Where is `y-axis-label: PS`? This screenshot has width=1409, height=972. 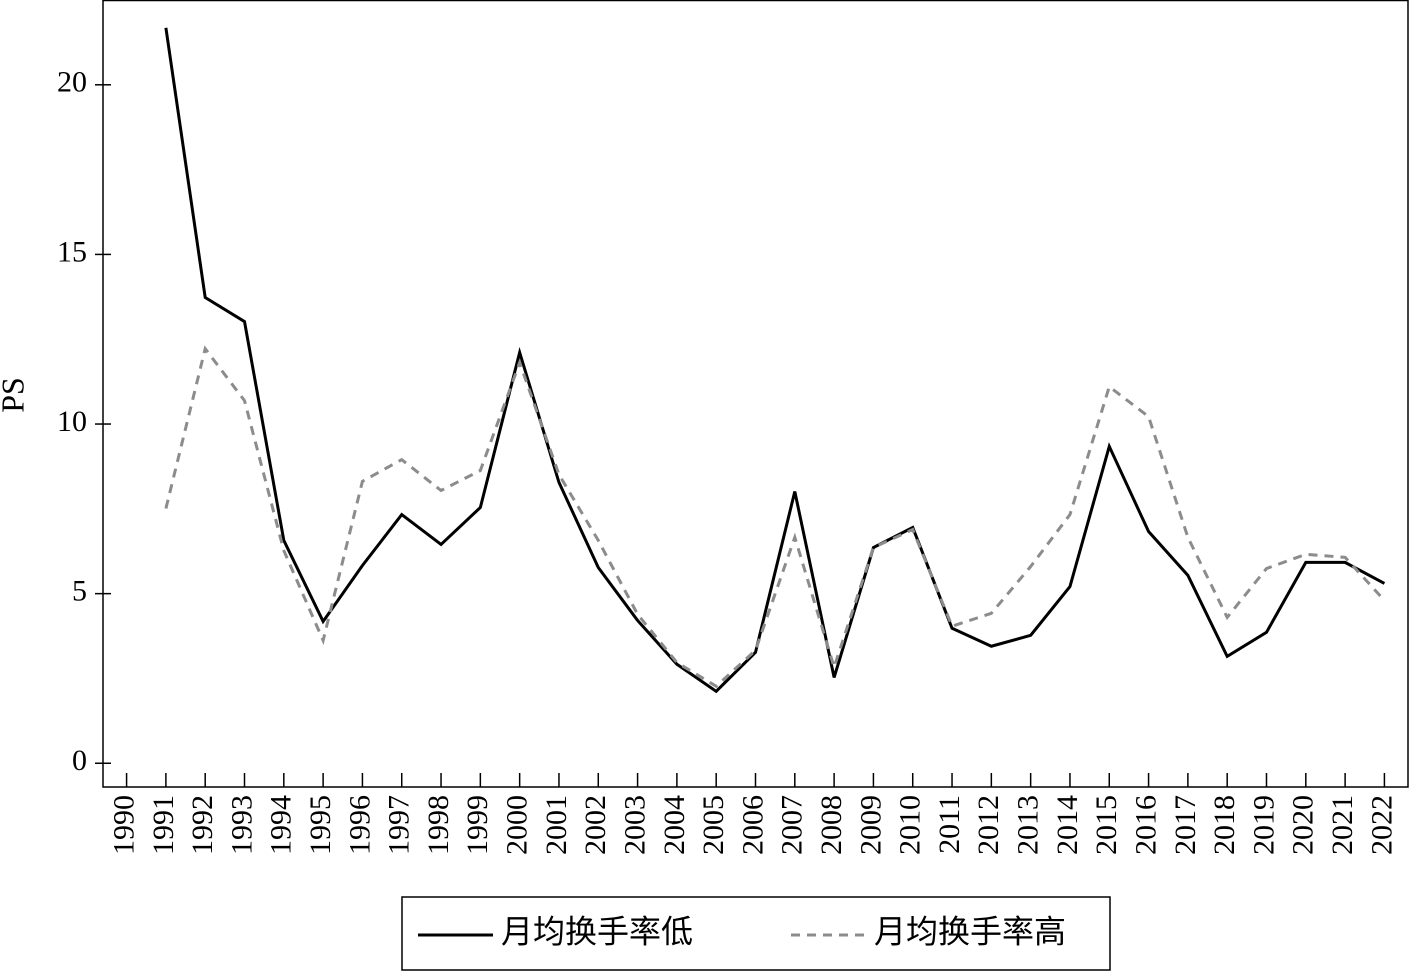
y-axis-label: PS is located at coordinates (15, 395).